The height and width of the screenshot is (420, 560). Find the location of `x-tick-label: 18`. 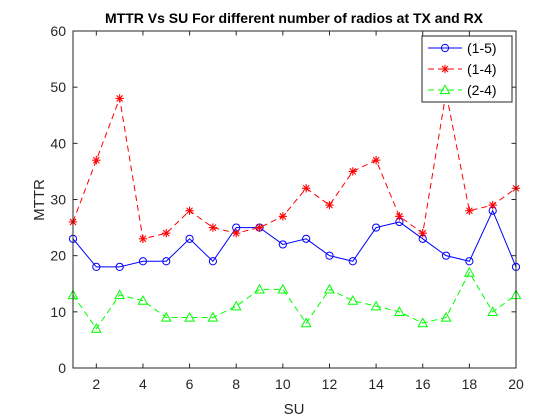

x-tick-label: 18 is located at coordinates (470, 384).